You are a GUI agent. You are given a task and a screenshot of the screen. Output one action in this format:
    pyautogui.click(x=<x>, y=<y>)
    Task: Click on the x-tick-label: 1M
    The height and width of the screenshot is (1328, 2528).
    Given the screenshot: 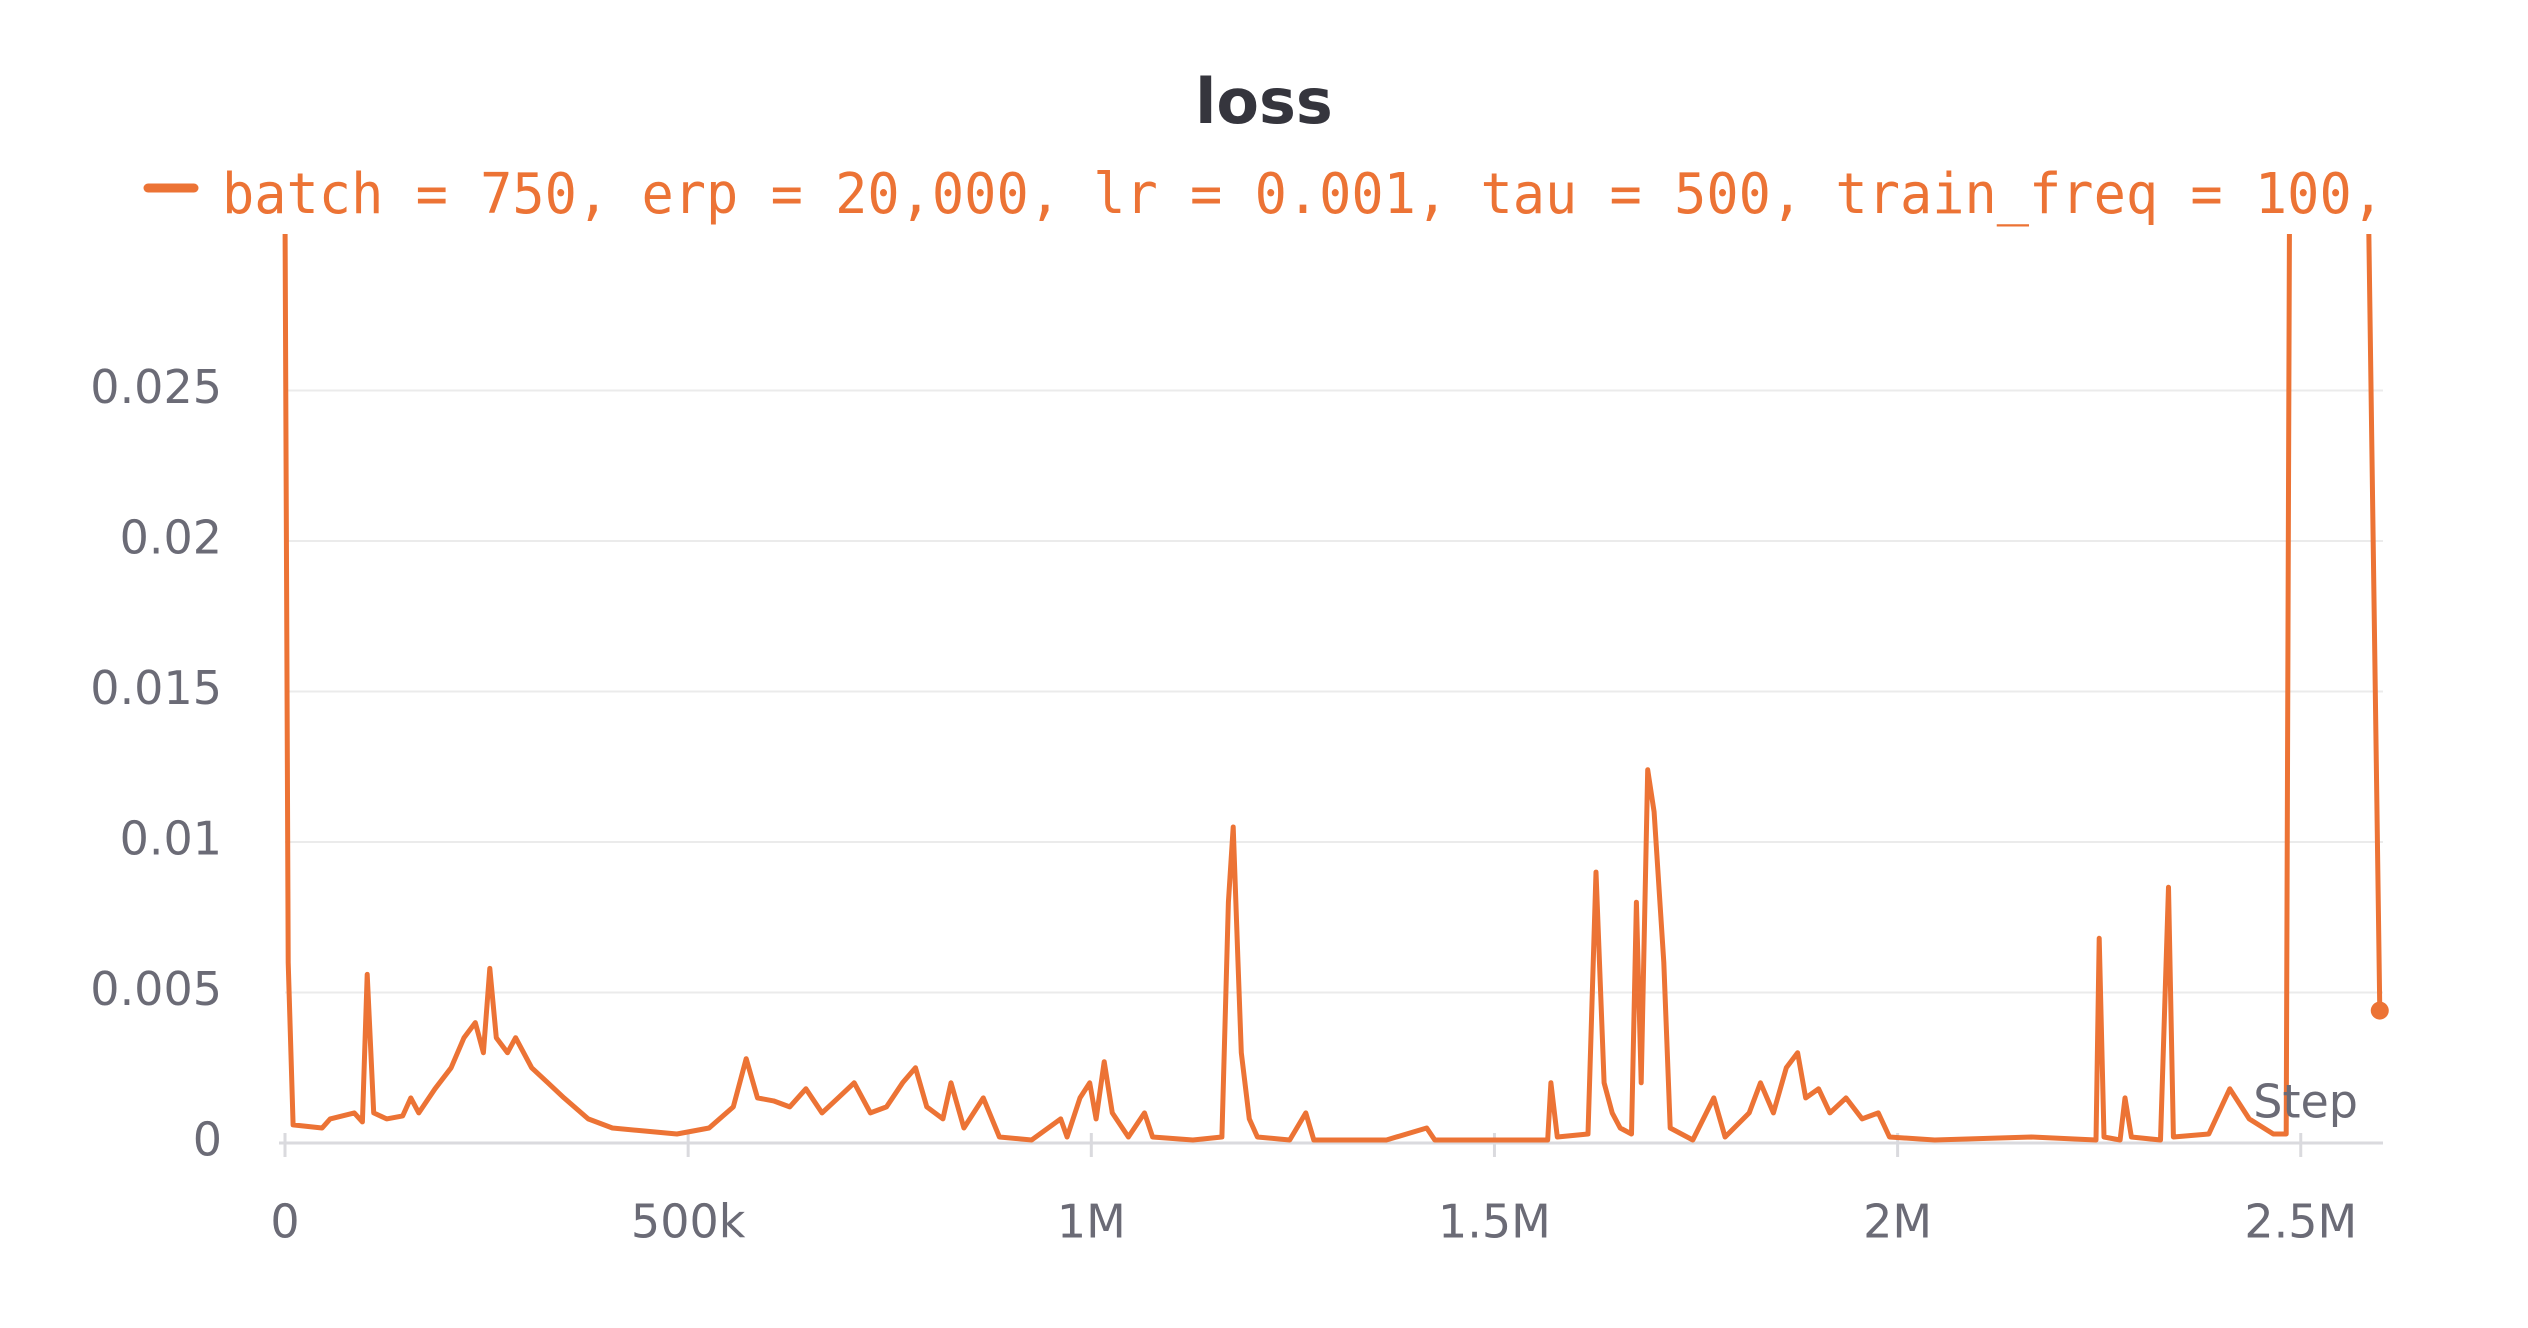 What is the action you would take?
    pyautogui.click(x=1091, y=1222)
    